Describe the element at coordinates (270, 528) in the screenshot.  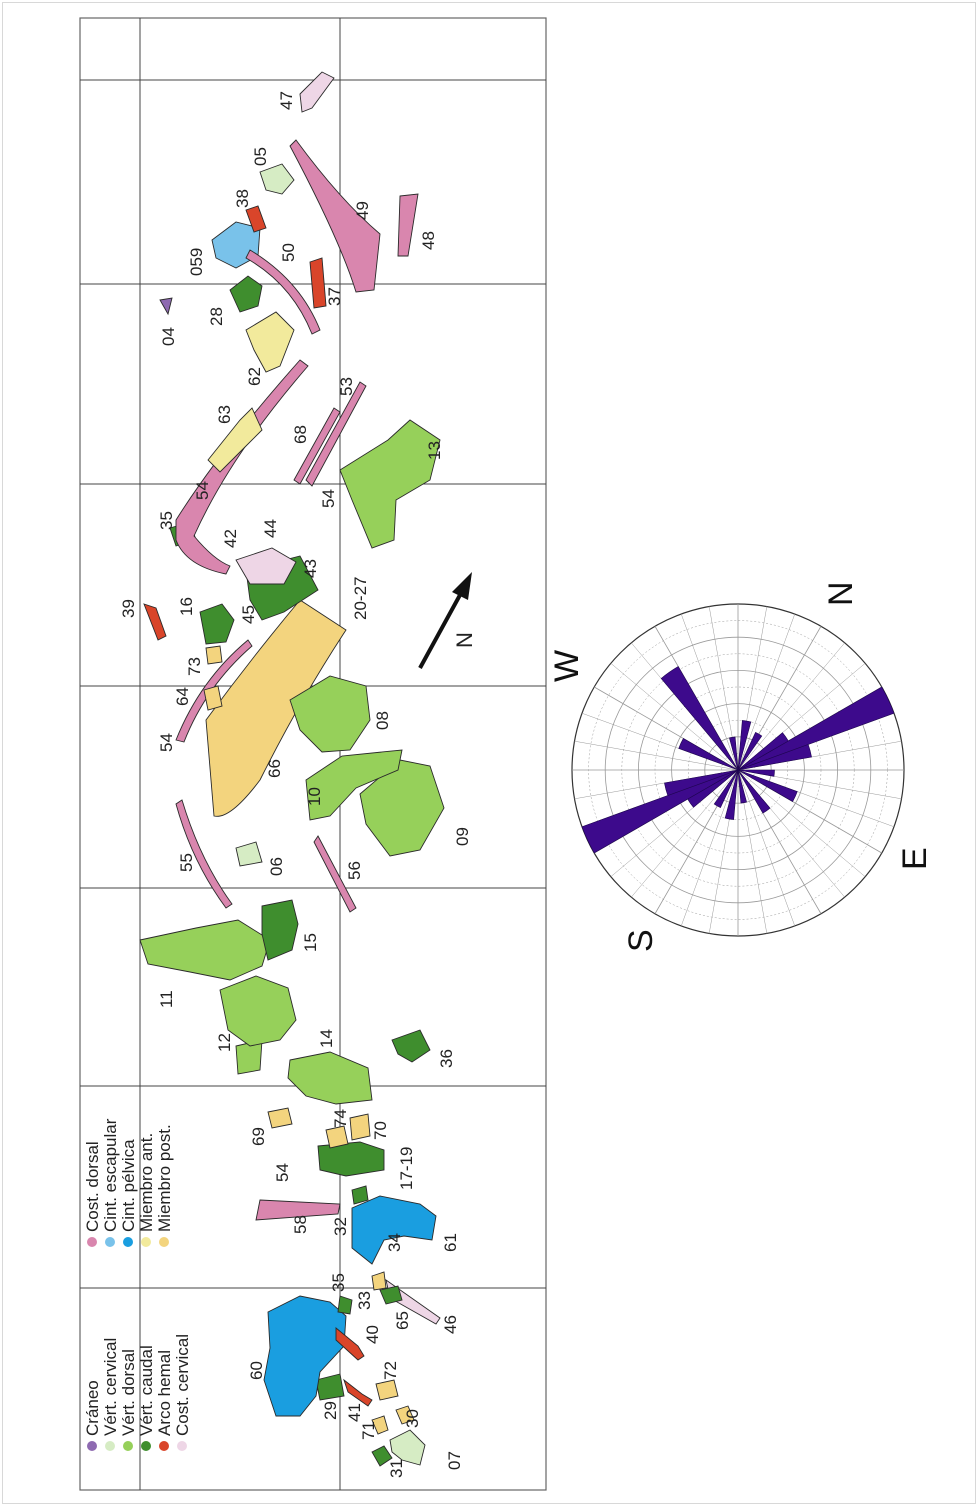
I see `specimen-label: 44` at that location.